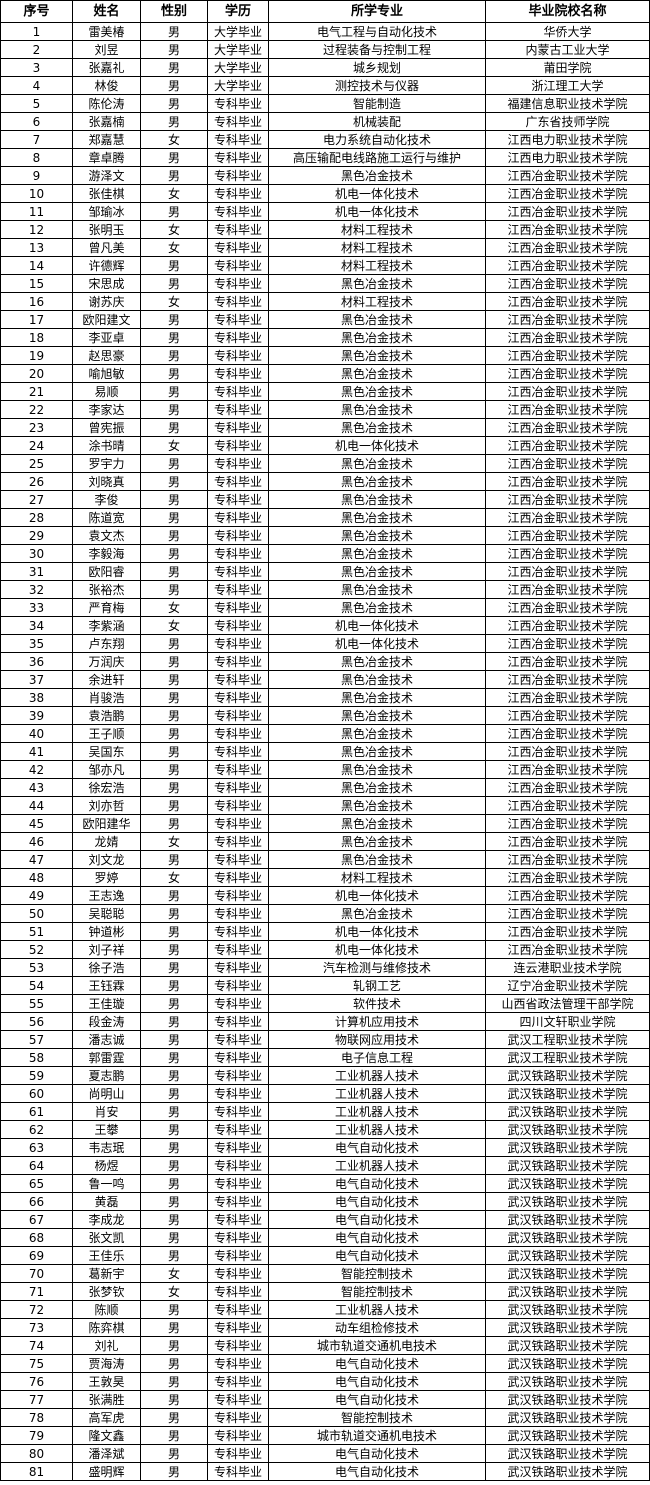  What do you see at coordinates (325, 445) in the screenshot?
I see `table-row: 24 涂书晴女专科毕业 机电一体化技术 江西冶金职业技术学院` at bounding box center [325, 445].